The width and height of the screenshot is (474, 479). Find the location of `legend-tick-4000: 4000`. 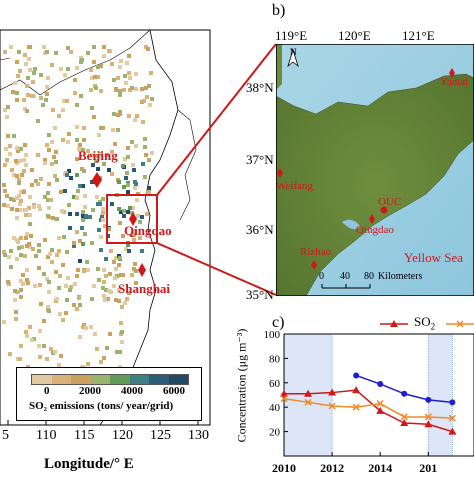

legend-tick-4000: 4000 is located at coordinates (132, 391).